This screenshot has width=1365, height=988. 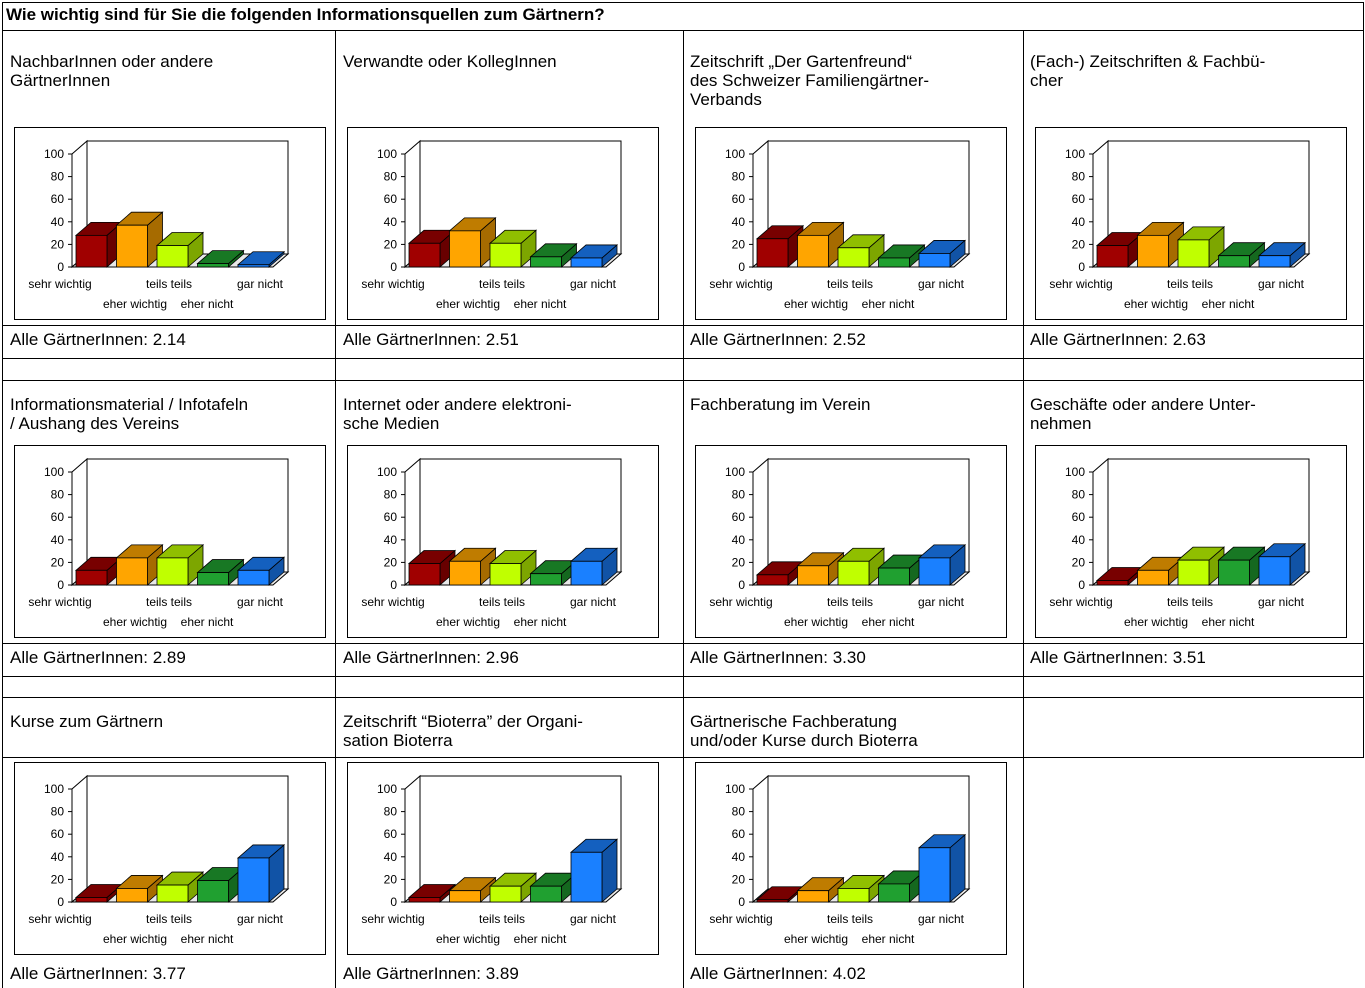 I want to click on panel-footer: Alle GärtnerInnen: 2.89, so click(x=98, y=657).